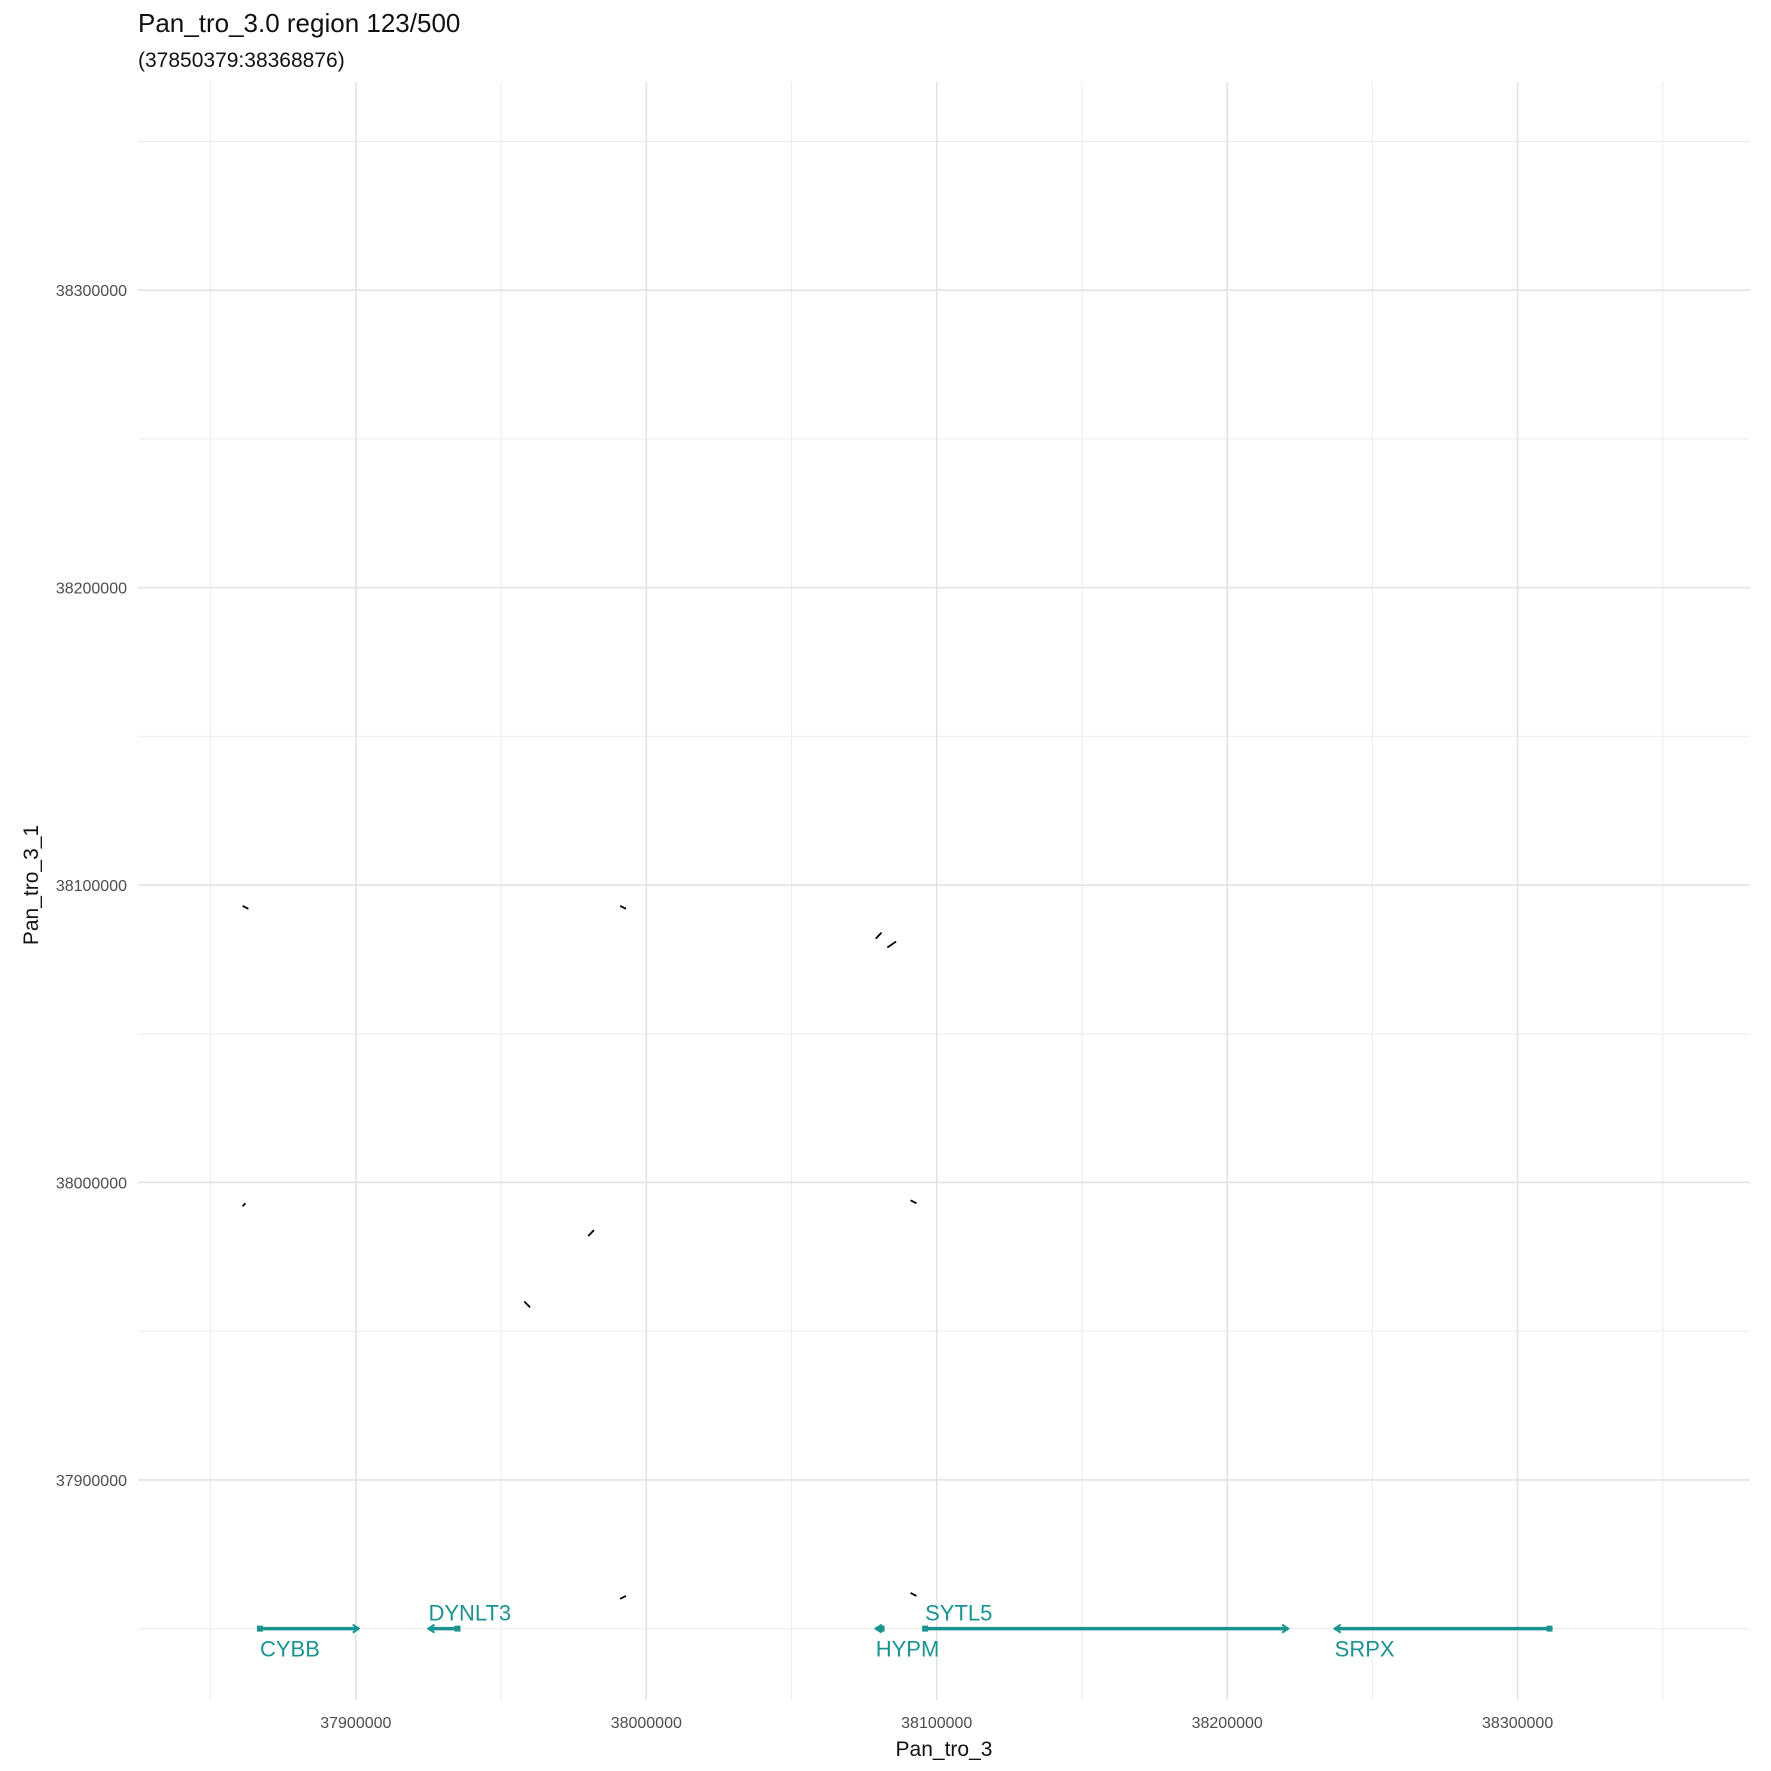 The image size is (1771, 1771). I want to click on gene-hypm: HYPM, so click(906, 1642).